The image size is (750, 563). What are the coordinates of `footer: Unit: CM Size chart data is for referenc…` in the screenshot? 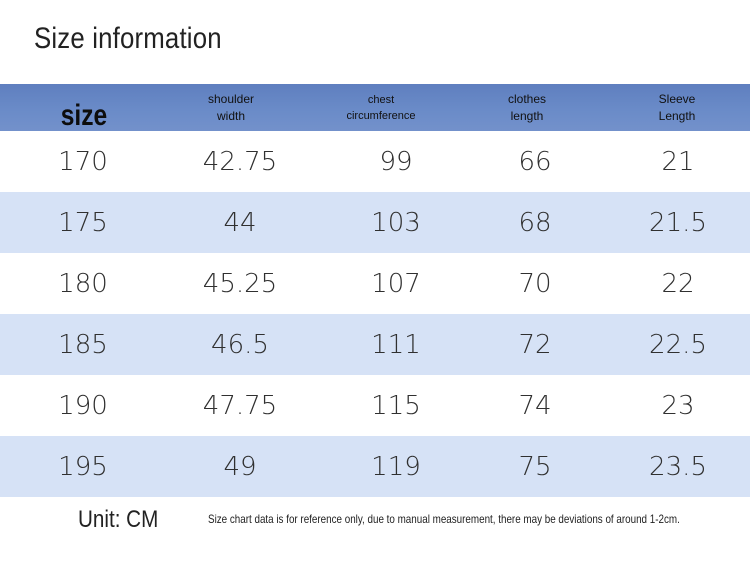 It's located at (375, 524).